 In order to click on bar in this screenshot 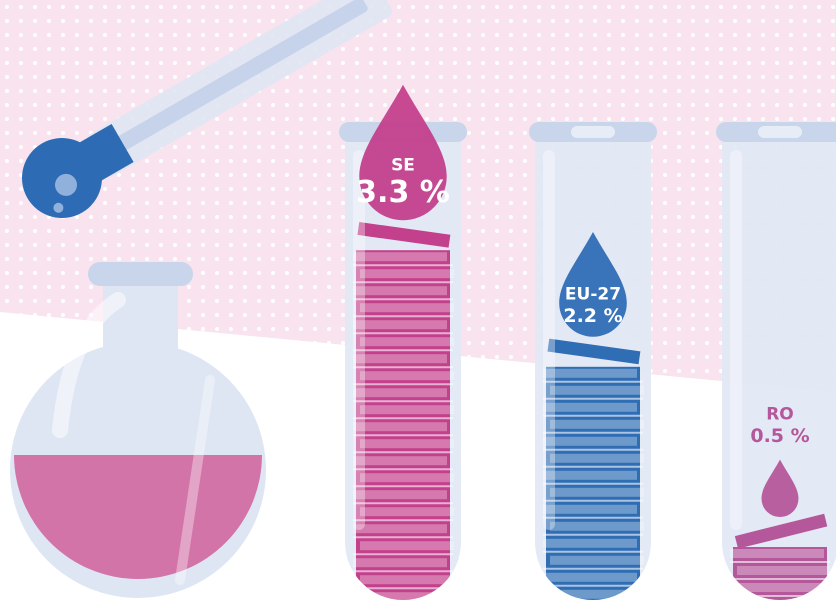, I will do `click(403, 425)`.